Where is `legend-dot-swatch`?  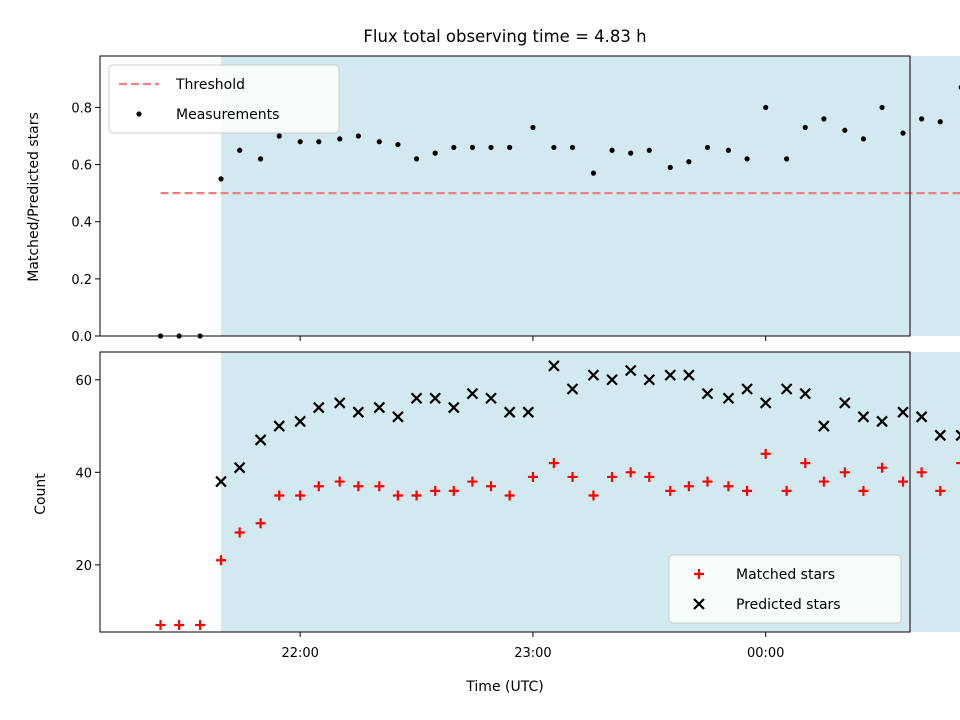 legend-dot-swatch is located at coordinates (139, 114).